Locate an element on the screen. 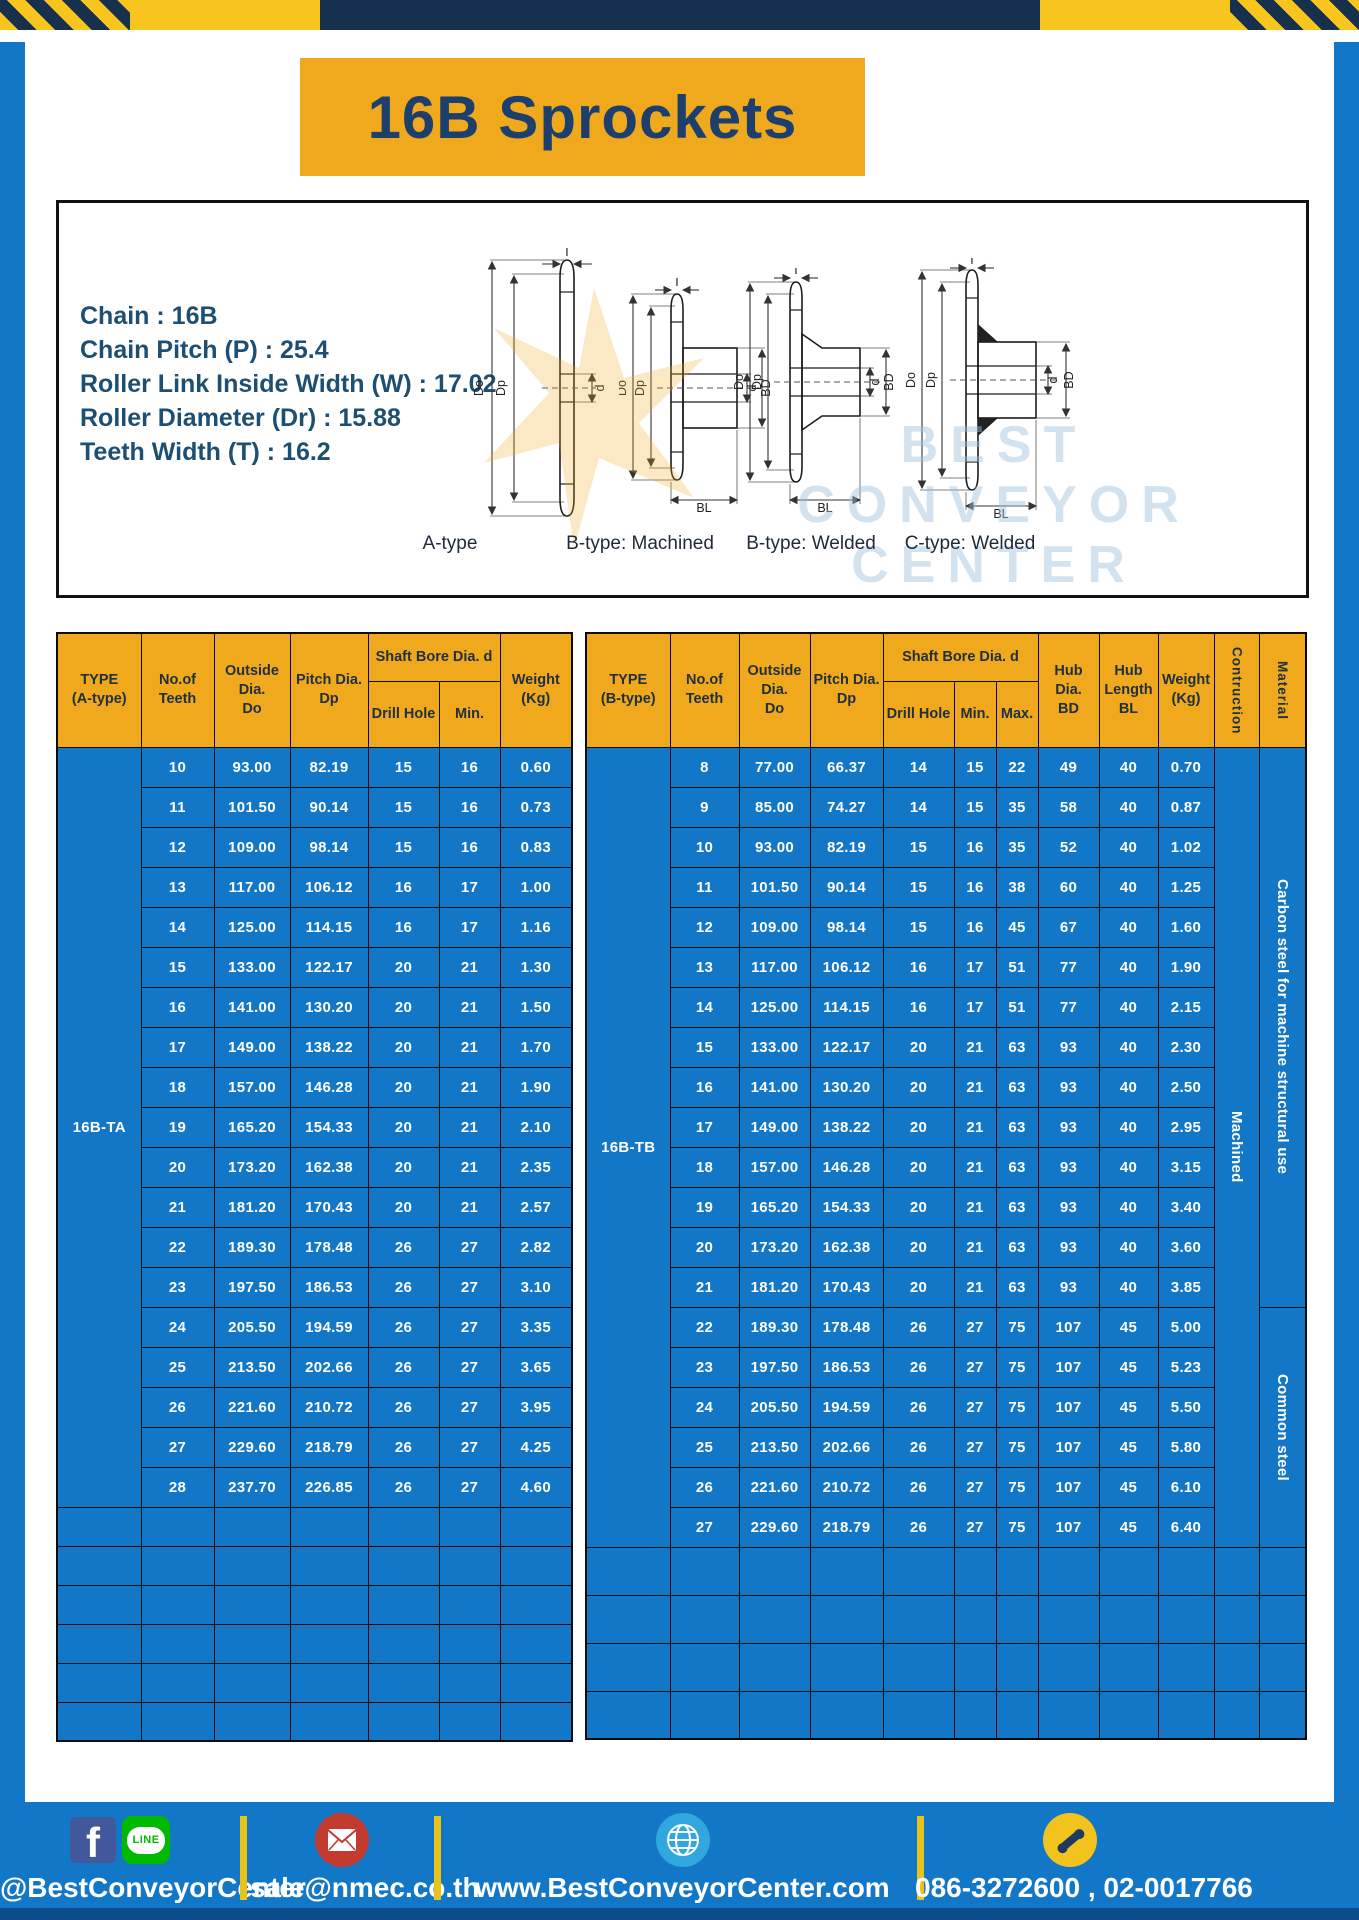 This screenshot has height=1920, width=1359. table-cell: 35 is located at coordinates (1017, 847).